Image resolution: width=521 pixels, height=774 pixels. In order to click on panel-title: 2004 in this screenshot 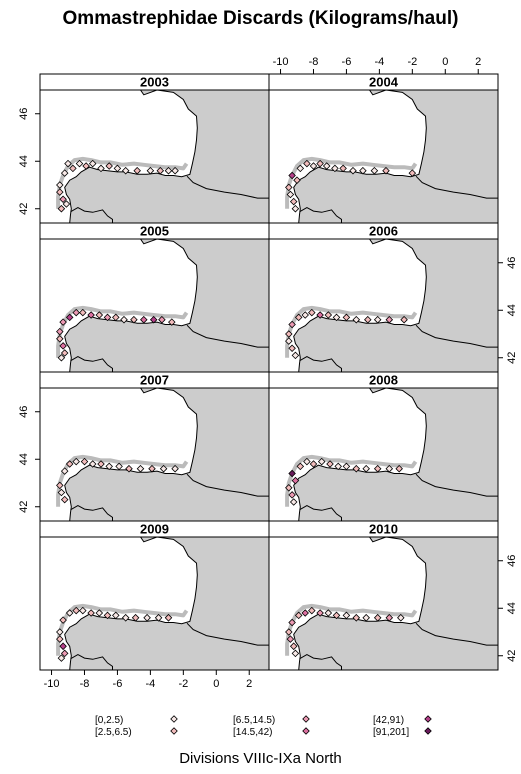, I will do `click(384, 82)`.